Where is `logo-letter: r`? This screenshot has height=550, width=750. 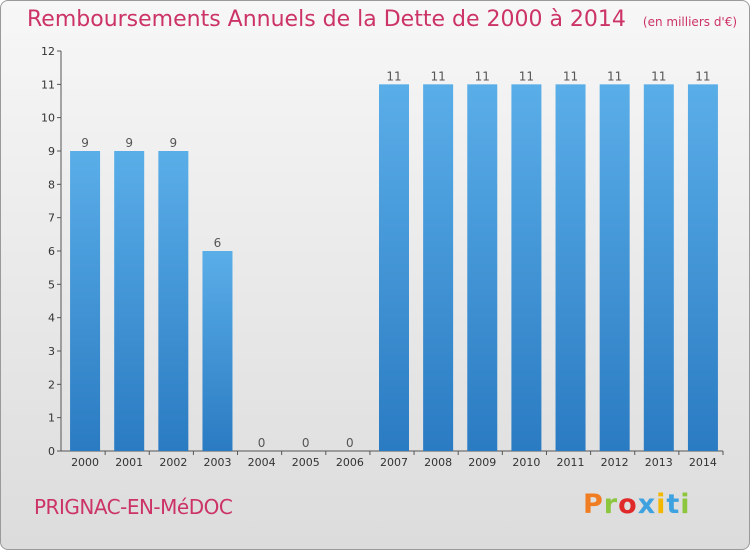 logo-letter: r is located at coordinates (611, 504).